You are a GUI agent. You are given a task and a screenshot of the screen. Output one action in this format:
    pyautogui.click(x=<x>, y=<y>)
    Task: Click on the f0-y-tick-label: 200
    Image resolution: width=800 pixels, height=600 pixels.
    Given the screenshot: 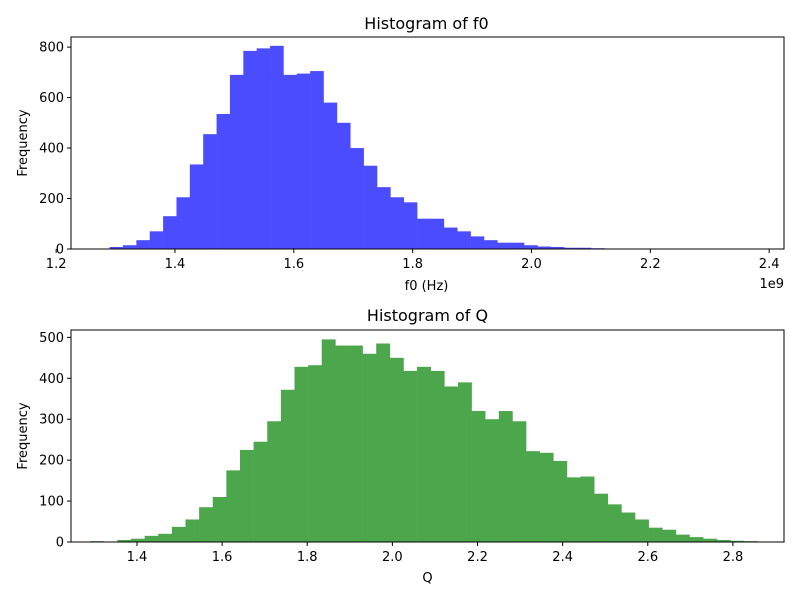 What is the action you would take?
    pyautogui.click(x=51, y=199)
    